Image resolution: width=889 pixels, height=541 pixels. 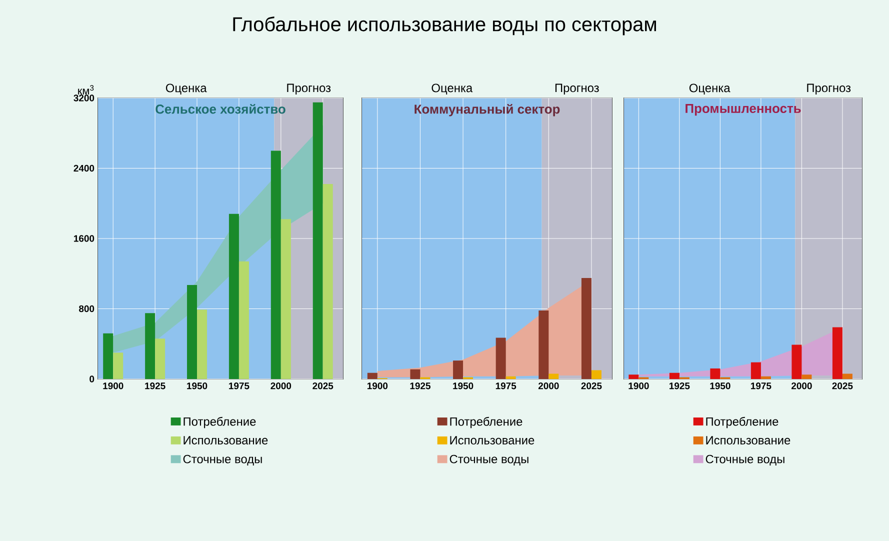 I want to click on y-tick-label: 3200, so click(x=84, y=98).